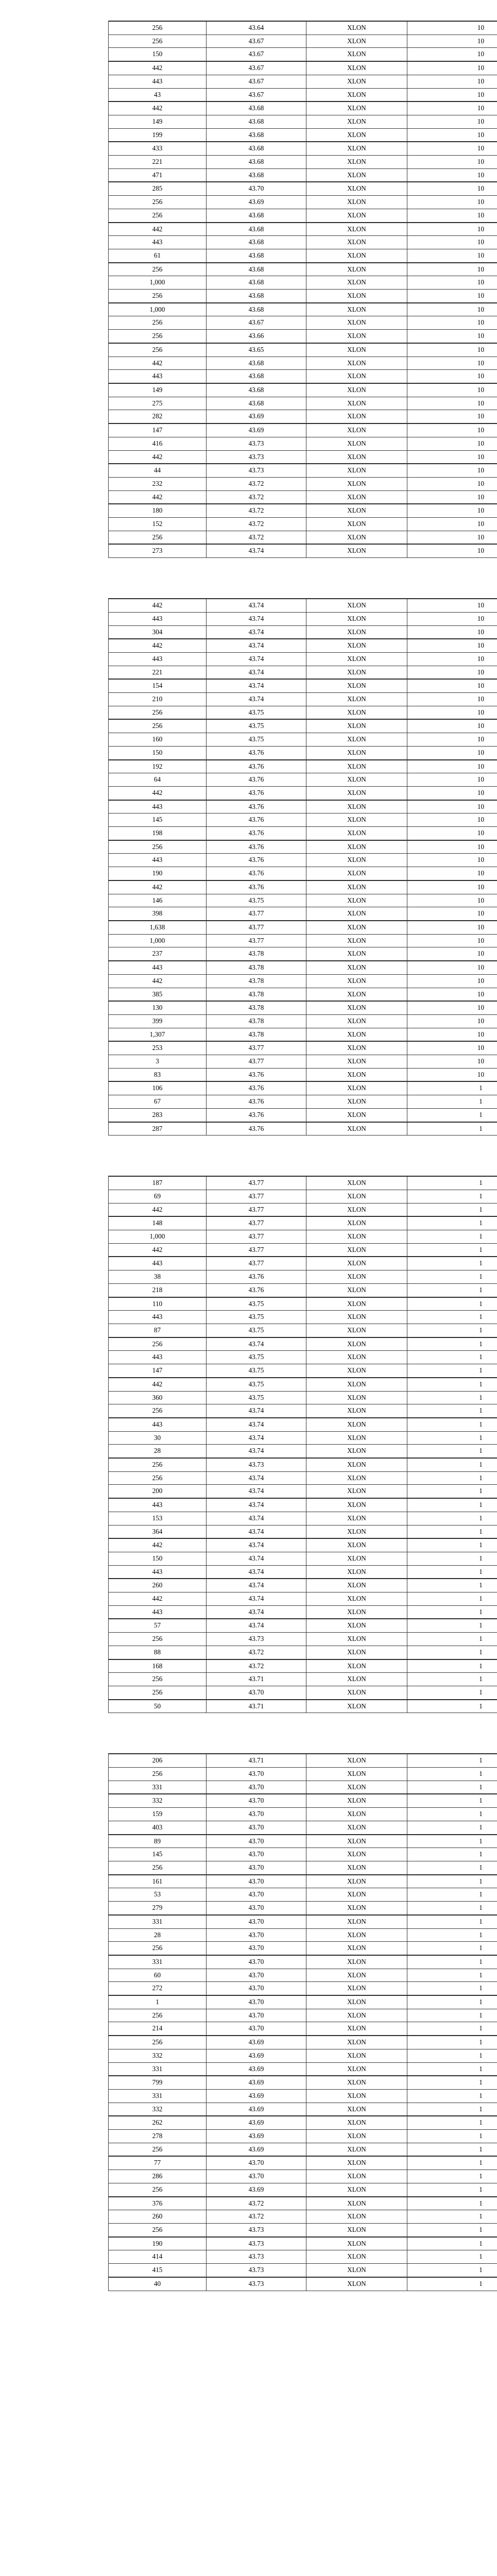 Image resolution: width=497 pixels, height=2576 pixels. Describe the element at coordinates (303, 1854) in the screenshot. I see `table-row: 145 43.70 XLON 1` at that location.